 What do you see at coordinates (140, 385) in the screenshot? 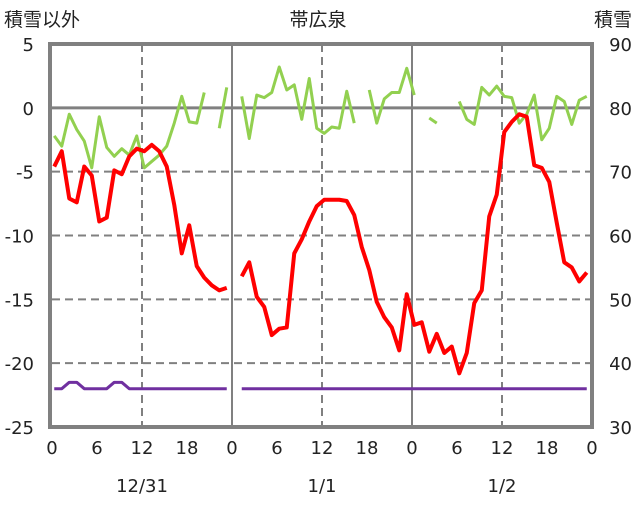
I see `series-line-snow` at bounding box center [140, 385].